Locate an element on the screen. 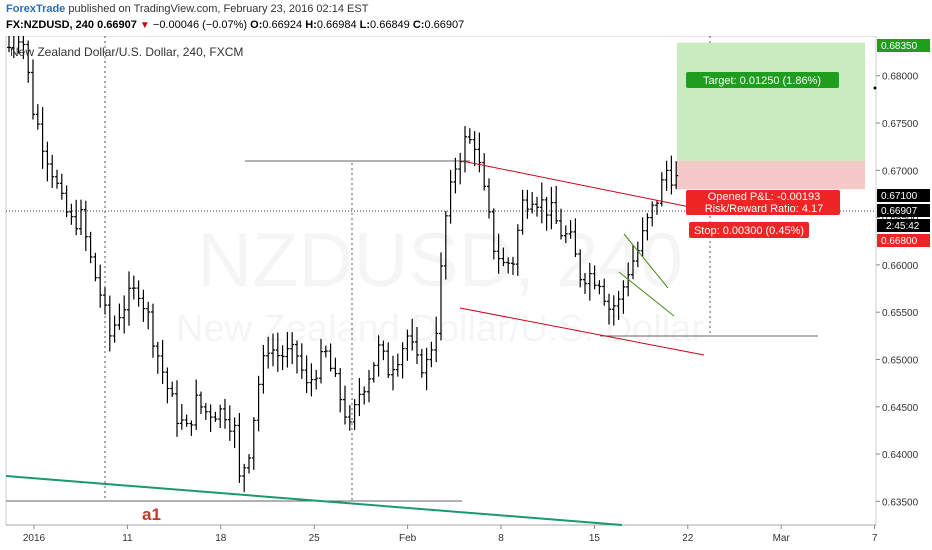 This screenshot has width=932, height=550. y-tick-label: 0.64000 is located at coordinates (900, 455).